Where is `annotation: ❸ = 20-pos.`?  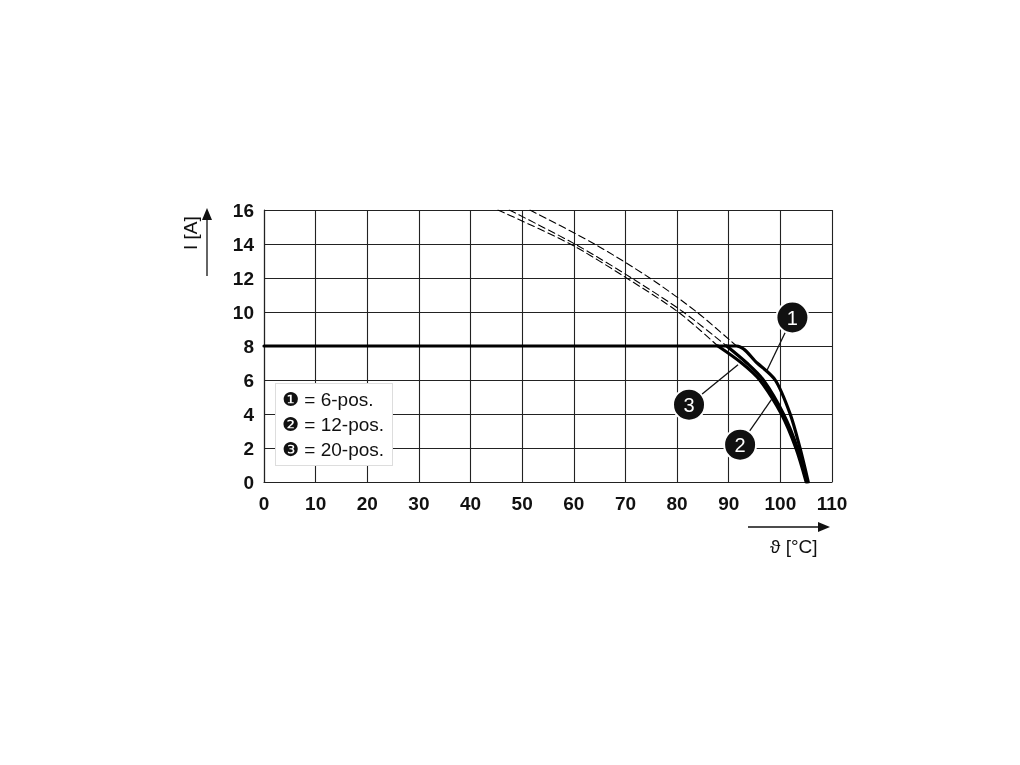 annotation: ❸ = 20-pos. is located at coordinates (333, 449).